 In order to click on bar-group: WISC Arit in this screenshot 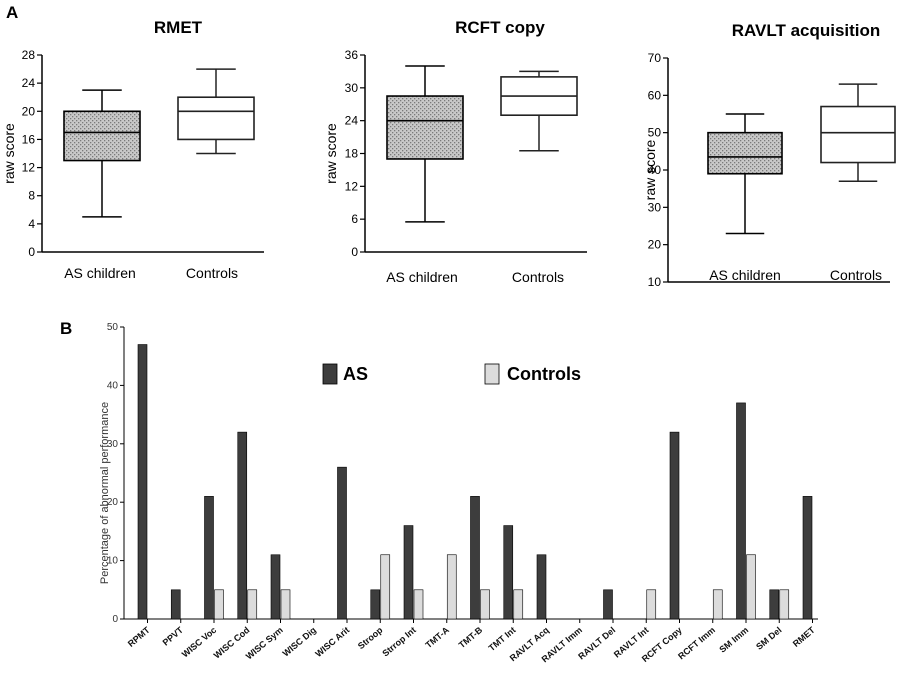, I will do `click(332, 562)`.